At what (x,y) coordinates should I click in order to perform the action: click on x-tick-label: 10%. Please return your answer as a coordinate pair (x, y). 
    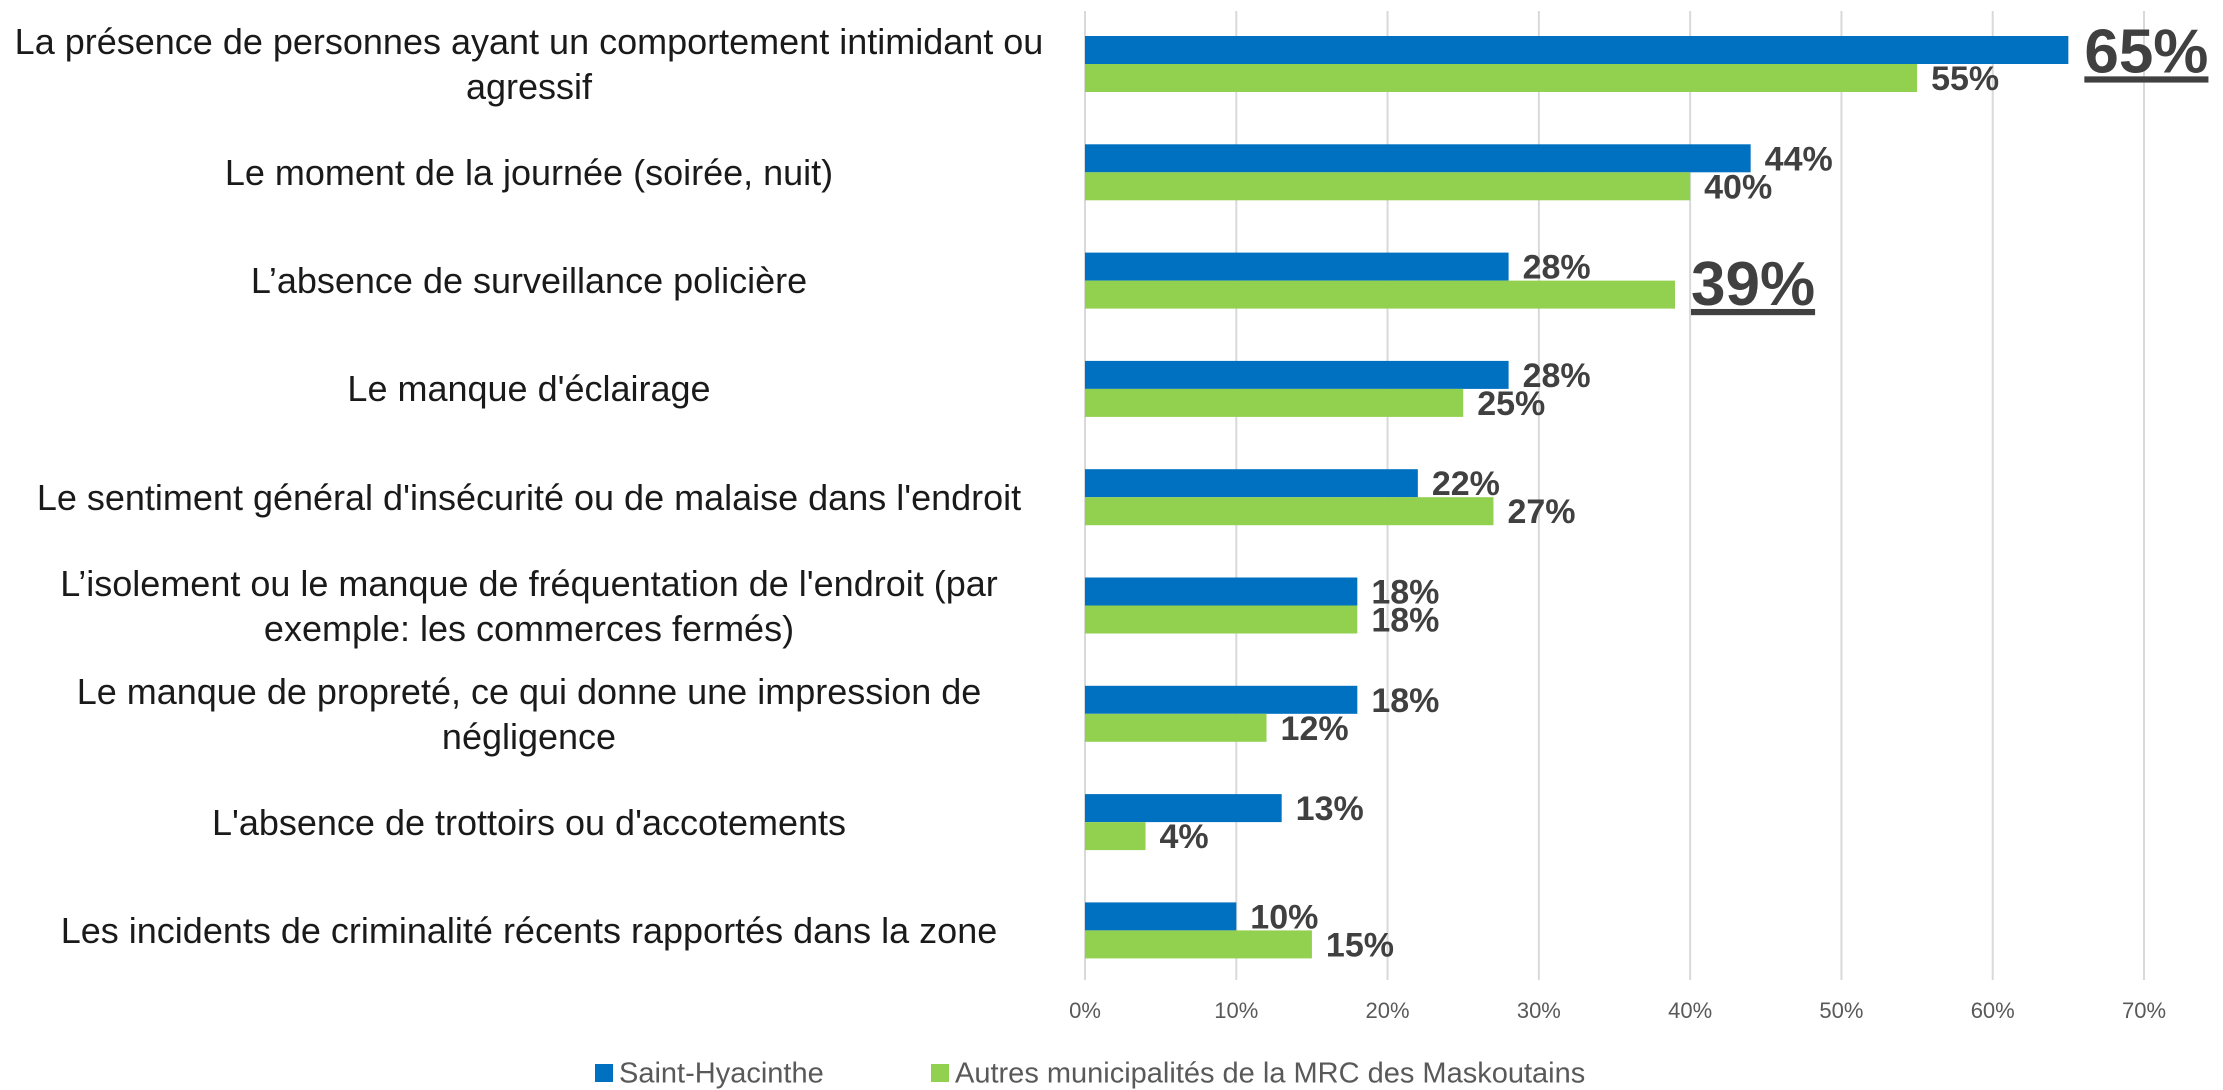
    Looking at the image, I should click on (1236, 1010).